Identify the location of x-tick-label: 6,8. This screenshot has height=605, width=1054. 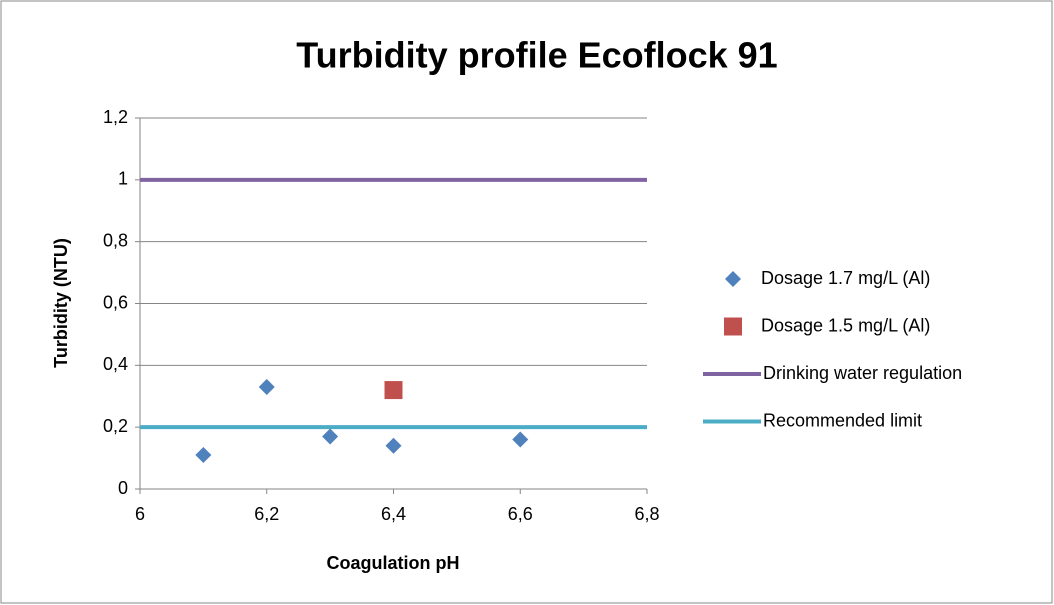
(646, 514).